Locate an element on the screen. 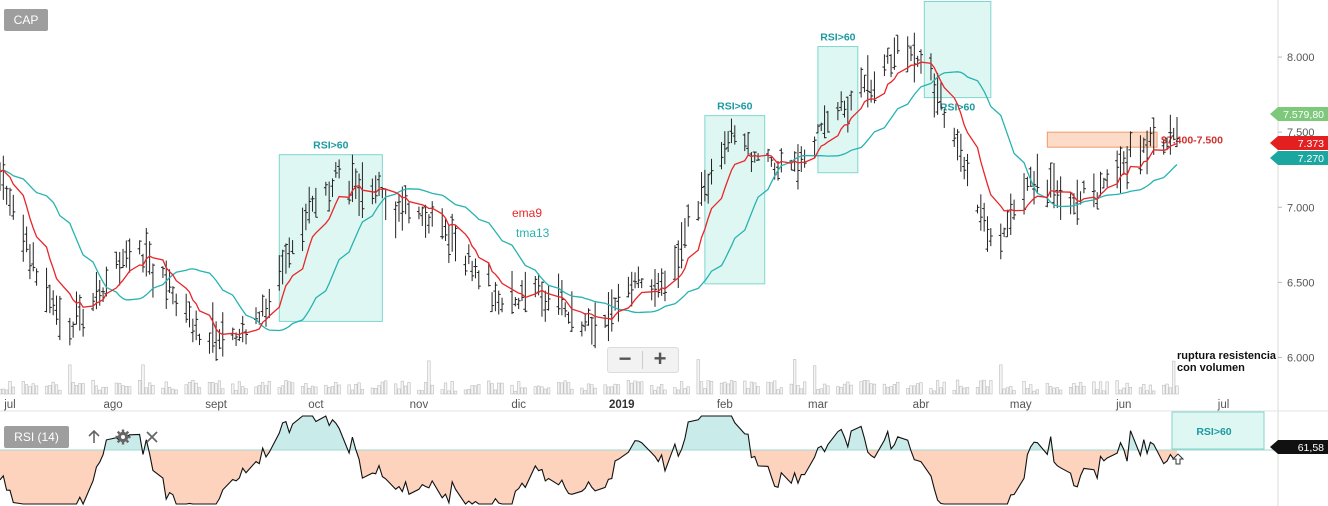 This screenshot has height=506, width=1328. gear-icon is located at coordinates (123, 437).